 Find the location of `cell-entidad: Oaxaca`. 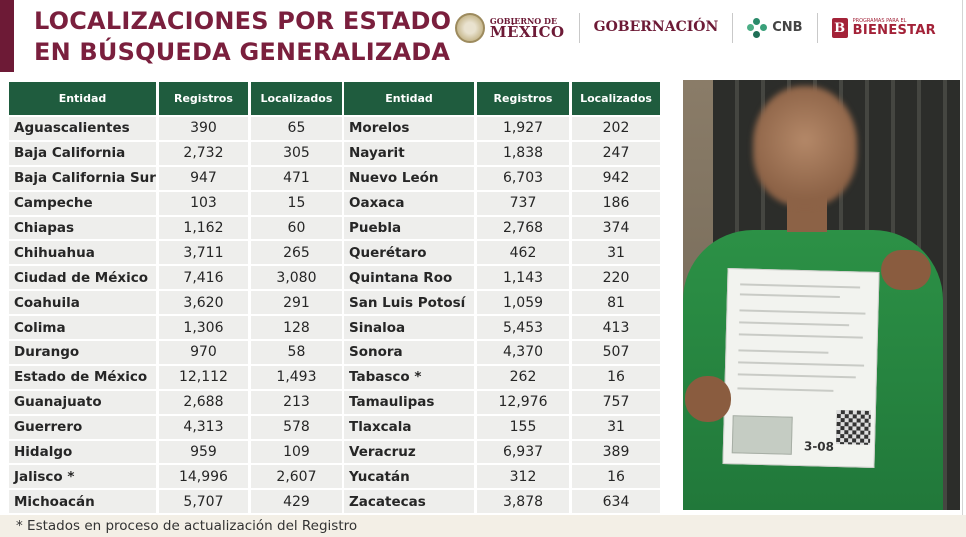

cell-entidad: Oaxaca is located at coordinates (409, 203).